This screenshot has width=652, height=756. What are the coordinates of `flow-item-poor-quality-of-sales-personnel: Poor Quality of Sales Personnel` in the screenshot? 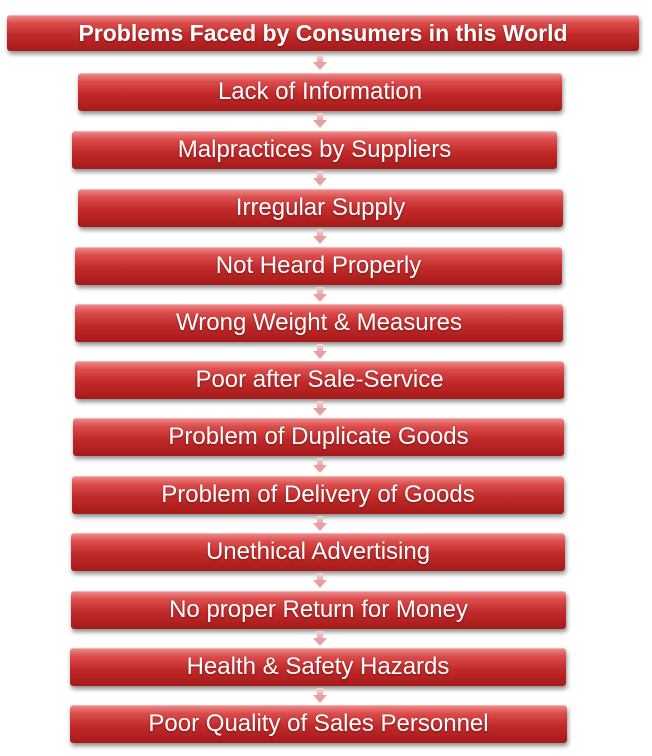 It's located at (318, 724).